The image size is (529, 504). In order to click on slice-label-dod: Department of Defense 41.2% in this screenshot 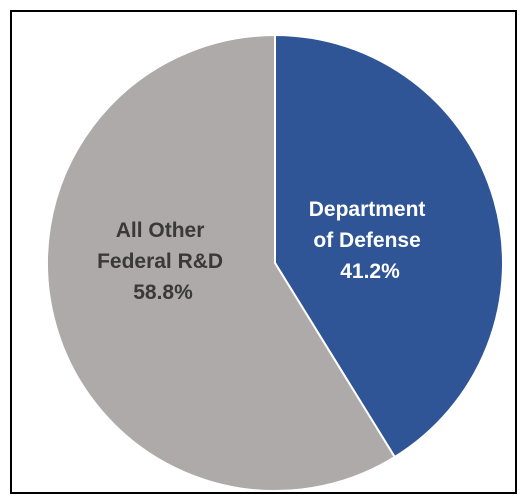, I will do `click(370, 240)`.